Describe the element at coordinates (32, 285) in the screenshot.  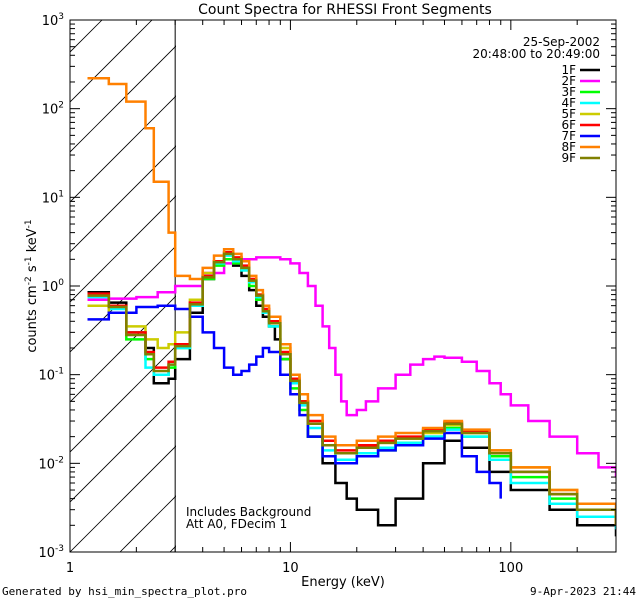
I see `y-axis-label: counts cm-2 s-1 keV-1` at that location.